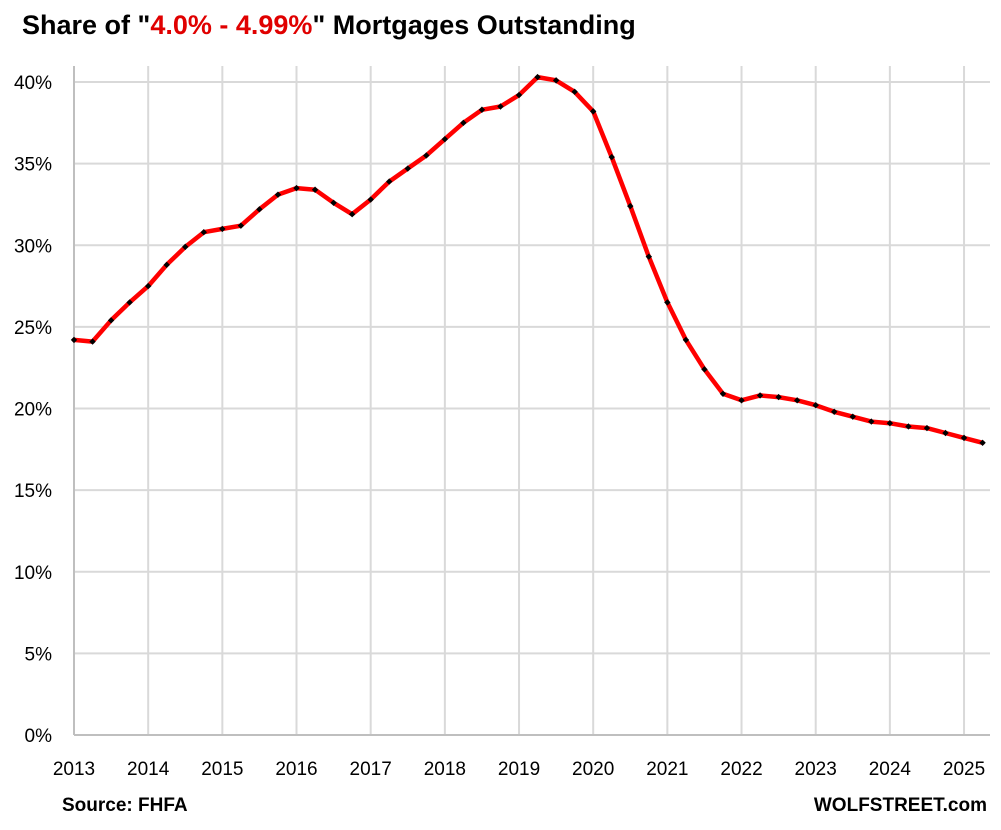 The height and width of the screenshot is (830, 1001). What do you see at coordinates (33, 573) in the screenshot?
I see `y-tick-label: 10%` at bounding box center [33, 573].